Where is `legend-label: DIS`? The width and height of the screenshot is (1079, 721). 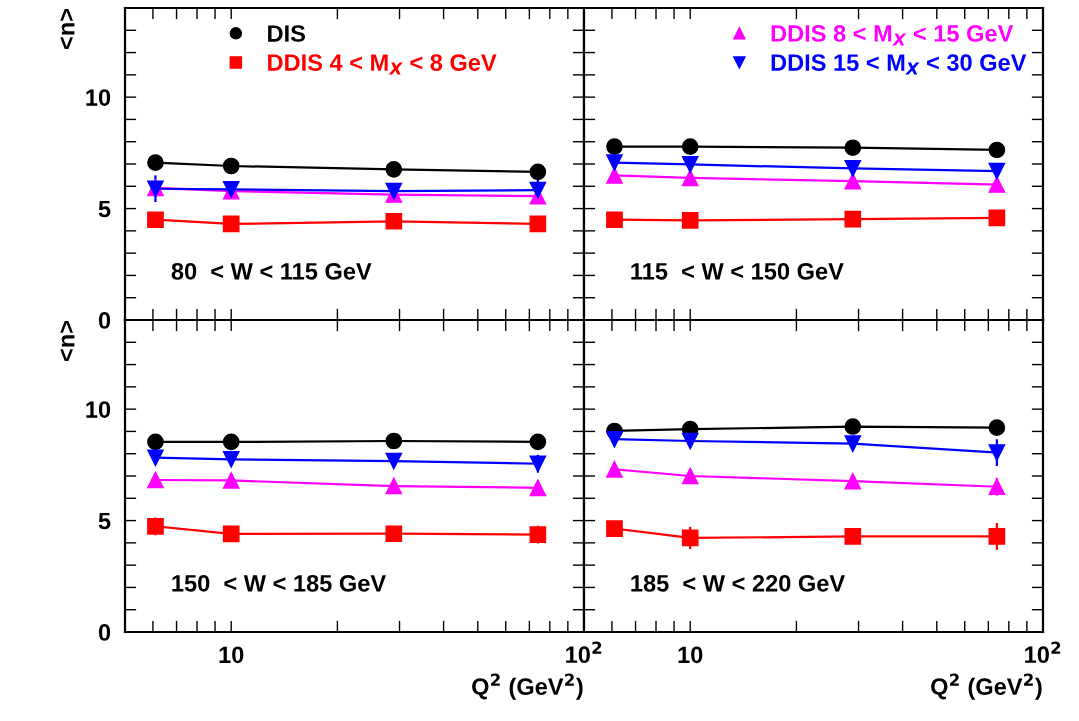 legend-label: DIS is located at coordinates (286, 33).